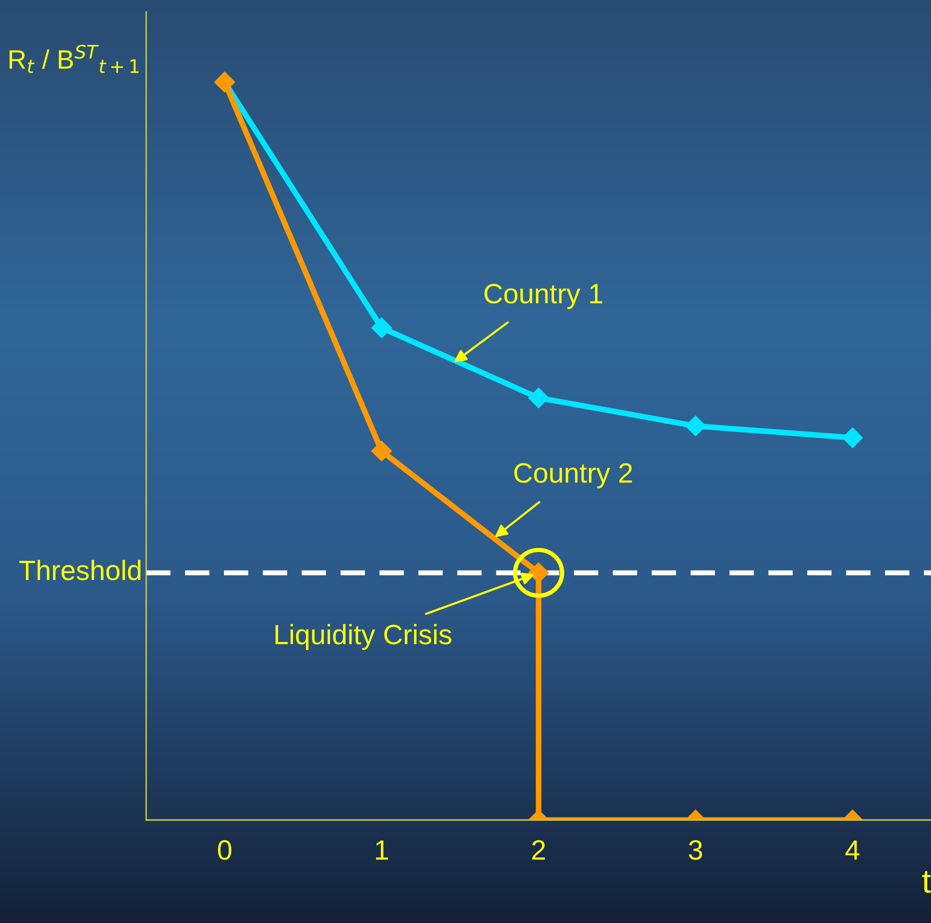  I want to click on text: Country 1, so click(543, 297).